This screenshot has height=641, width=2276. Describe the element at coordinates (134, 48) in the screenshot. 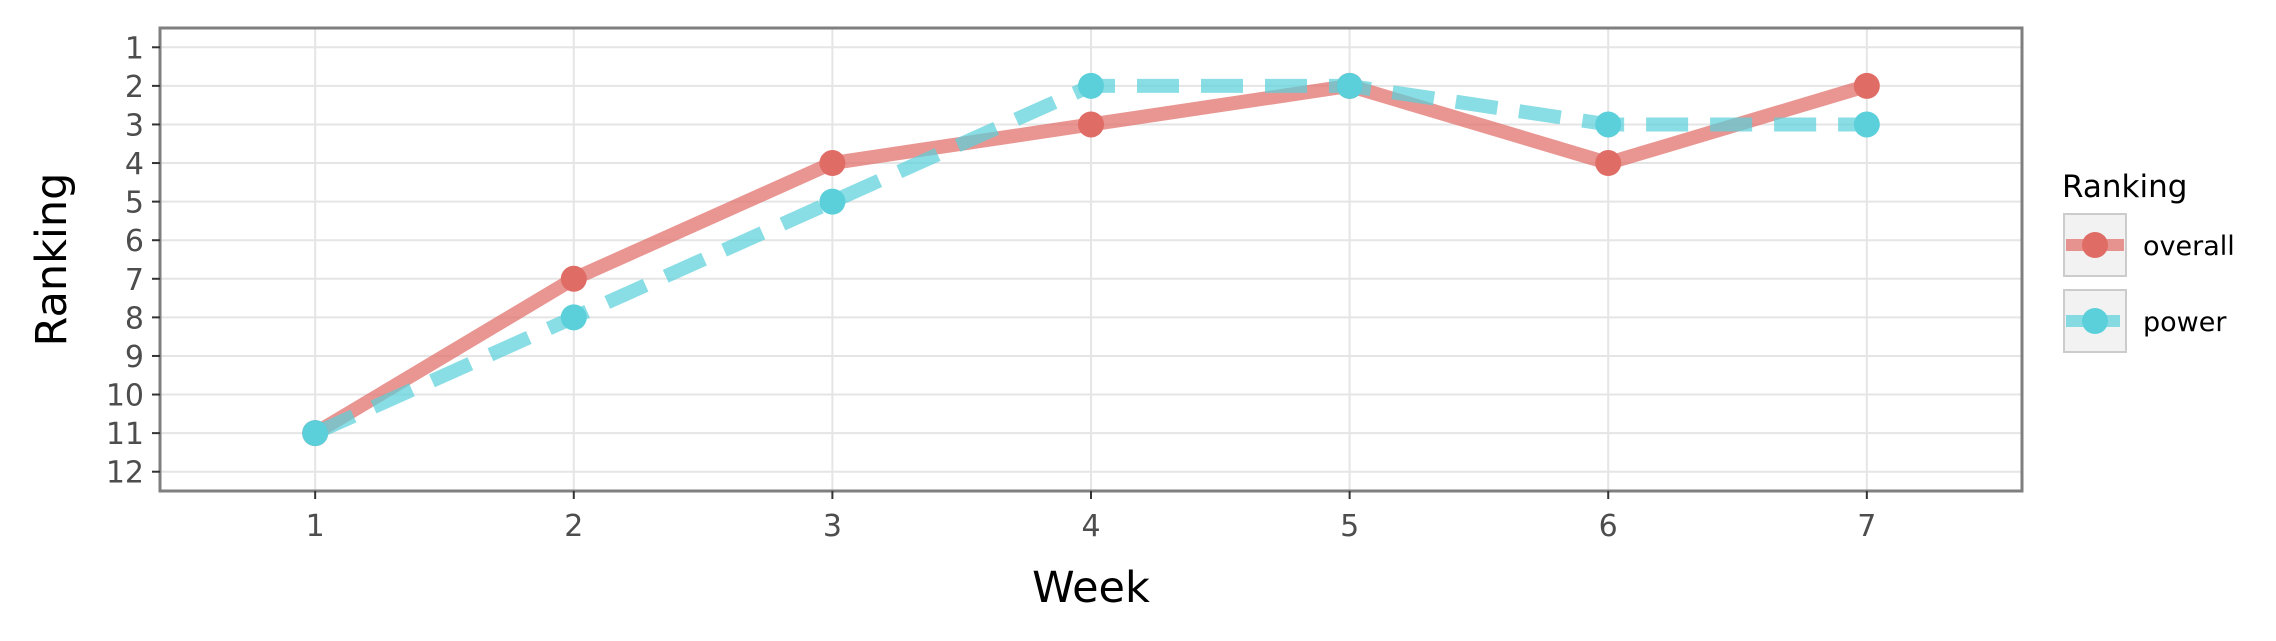

I see `y-tick-label: 1` at that location.